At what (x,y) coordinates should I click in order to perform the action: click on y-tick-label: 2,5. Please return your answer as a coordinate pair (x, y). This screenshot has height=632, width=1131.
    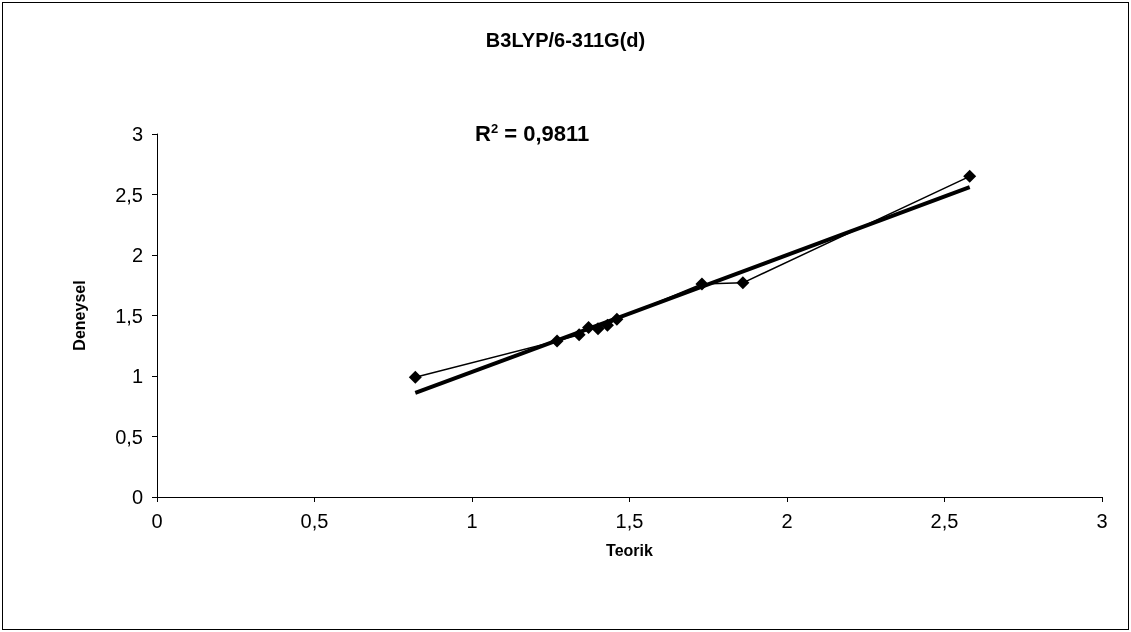
    Looking at the image, I should click on (129, 194).